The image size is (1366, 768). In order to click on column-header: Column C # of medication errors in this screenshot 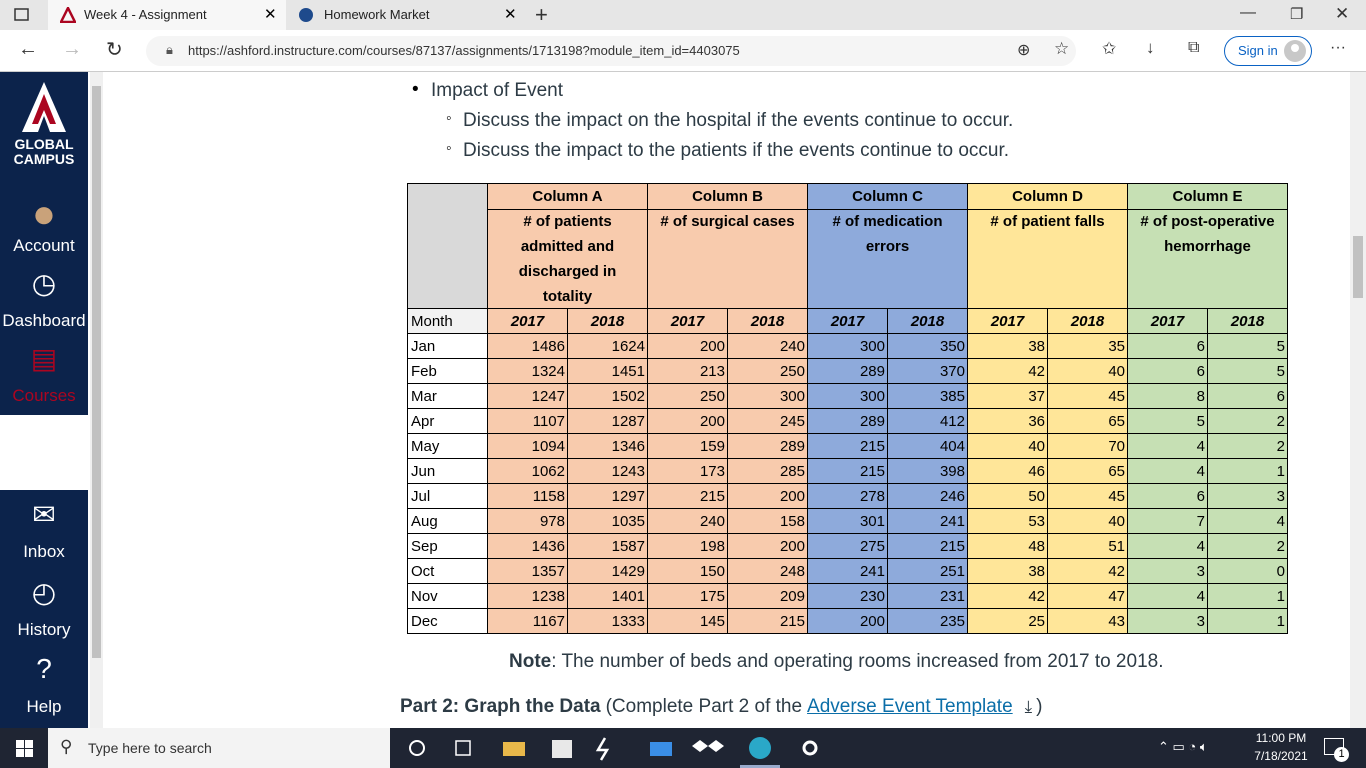, I will do `click(888, 246)`.